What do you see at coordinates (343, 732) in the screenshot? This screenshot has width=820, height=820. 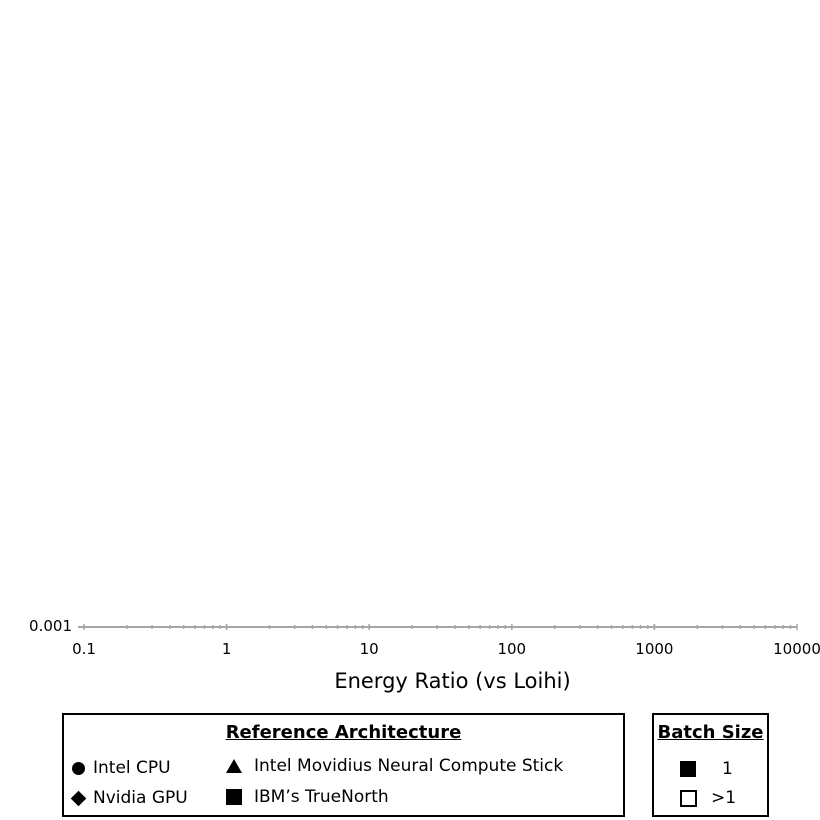 I see `legend-reference-title: Reference Architecture` at bounding box center [343, 732].